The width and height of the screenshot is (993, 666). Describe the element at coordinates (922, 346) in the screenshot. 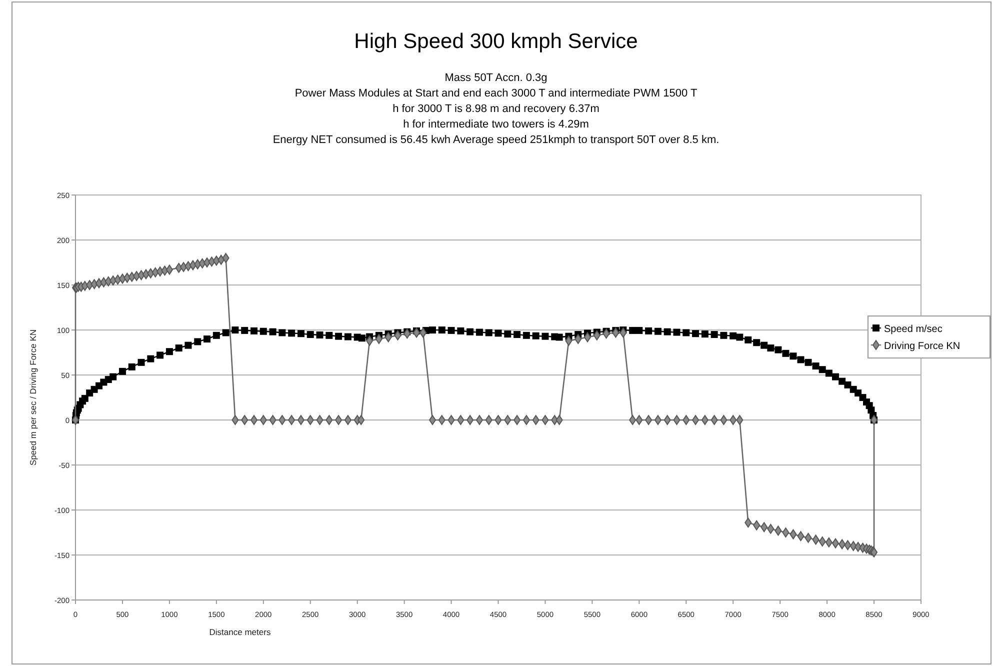

I see `legend-label: Driving Force KN` at that location.